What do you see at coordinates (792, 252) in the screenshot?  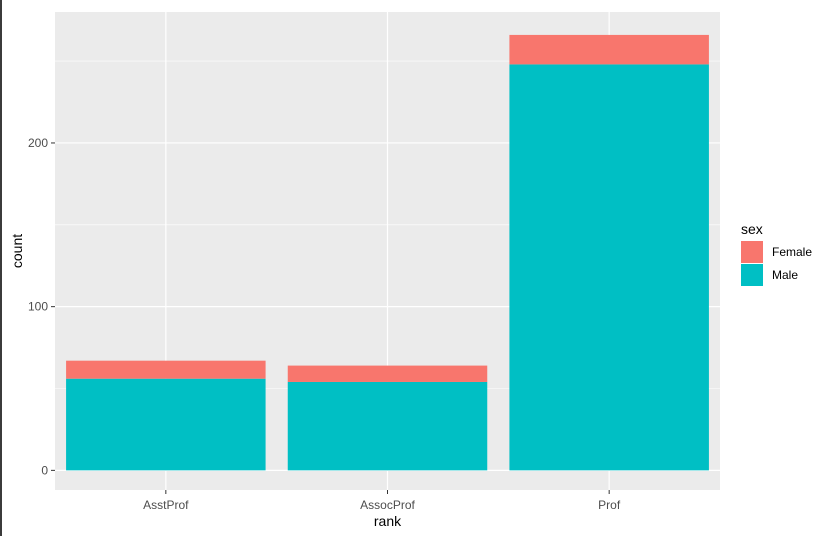 I see `legend-label-female: Female` at bounding box center [792, 252].